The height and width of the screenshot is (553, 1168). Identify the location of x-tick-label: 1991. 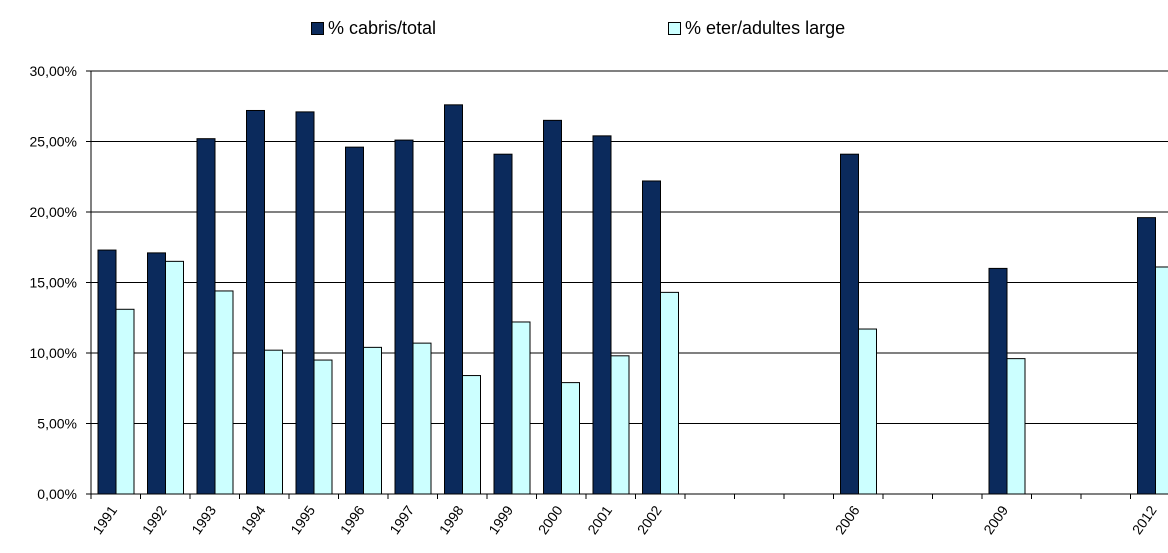
(104, 519).